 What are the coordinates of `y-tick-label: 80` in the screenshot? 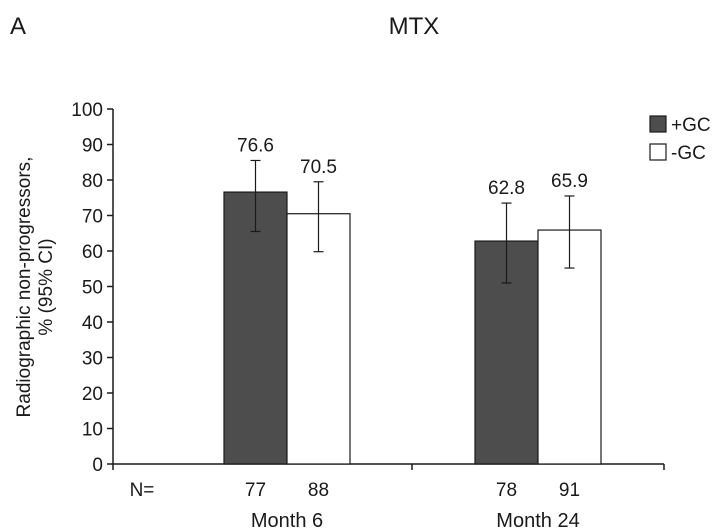 It's located at (92, 181).